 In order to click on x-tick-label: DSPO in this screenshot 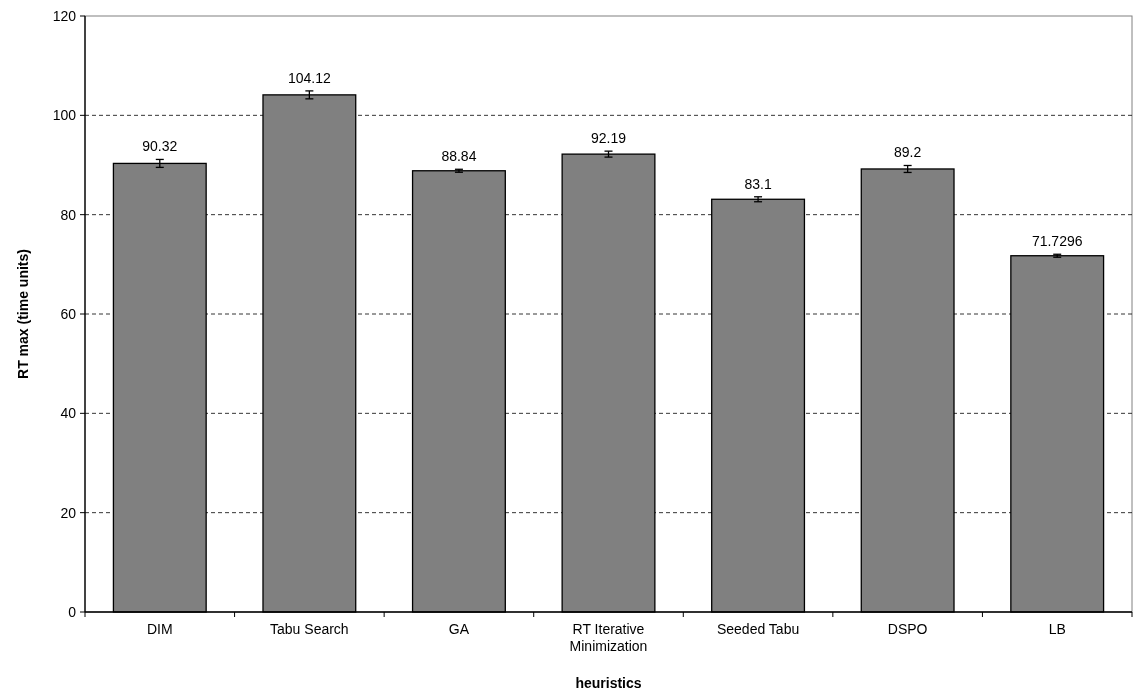, I will do `click(907, 629)`.